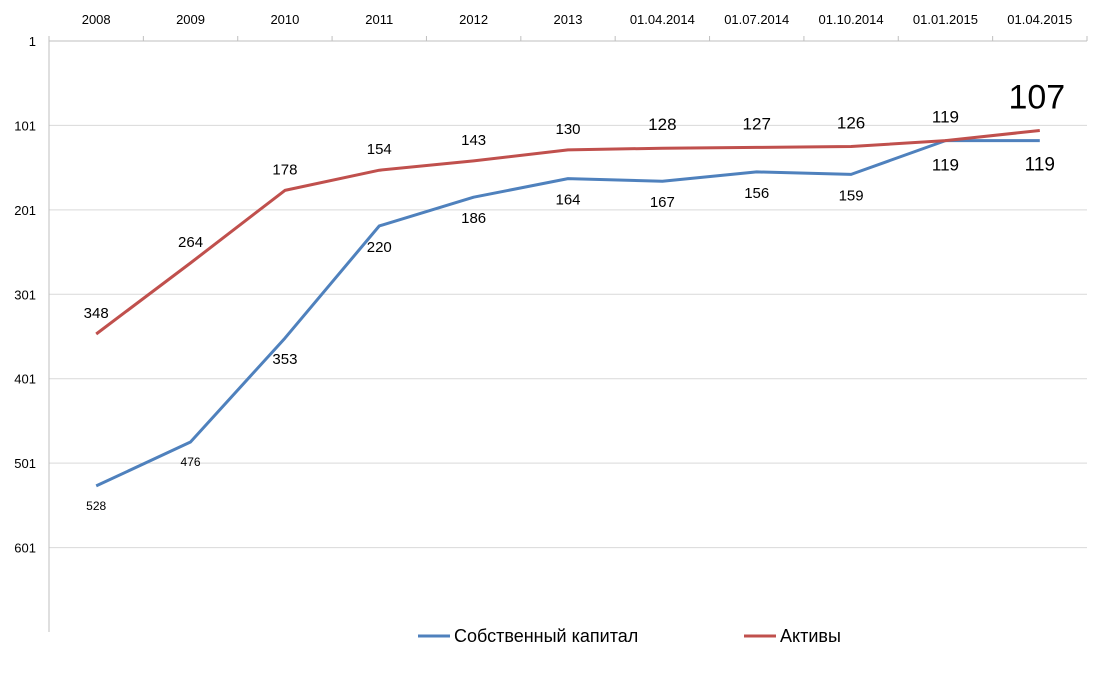 This screenshot has height=695, width=1097. I want to click on data-label-assets: 119, so click(945, 117).